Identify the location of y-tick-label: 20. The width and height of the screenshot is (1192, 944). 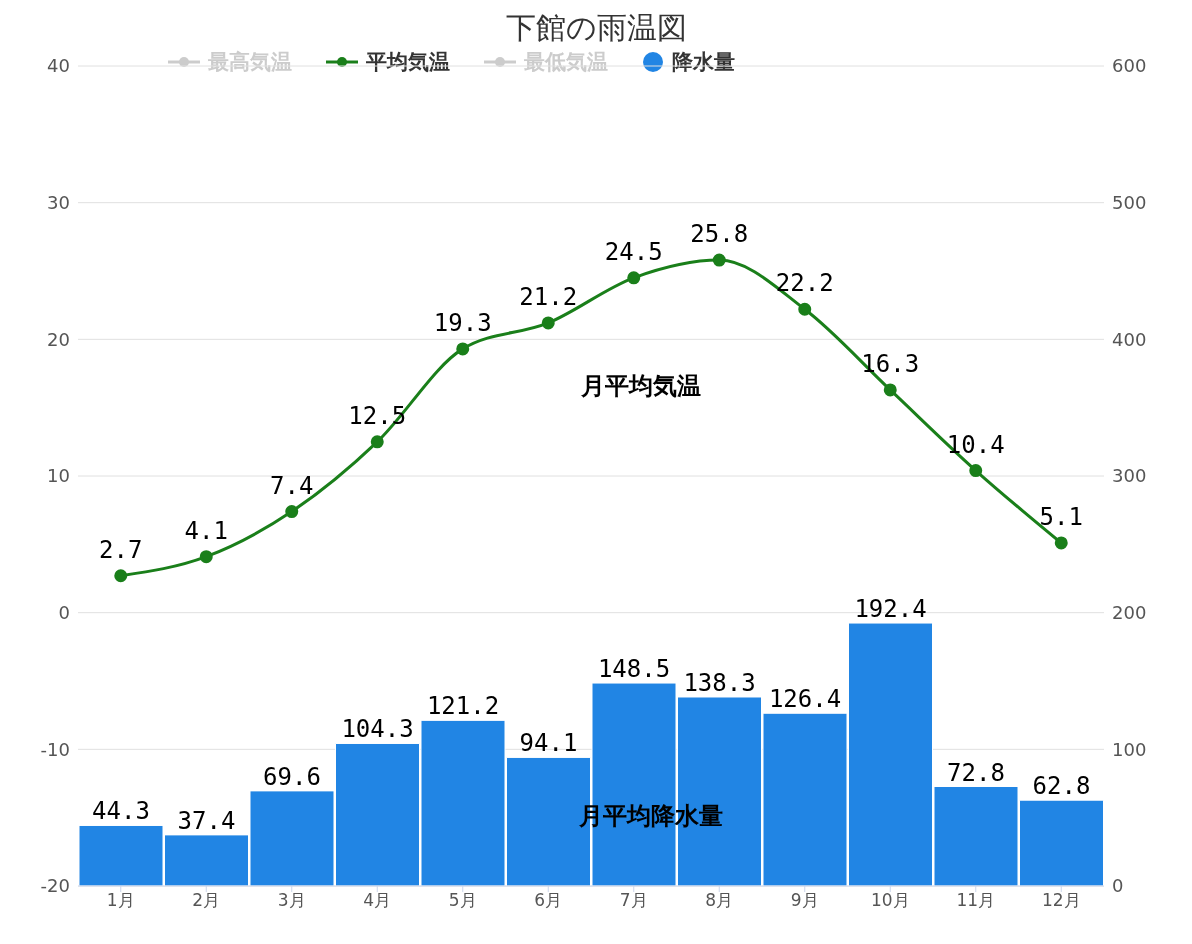
(58, 339).